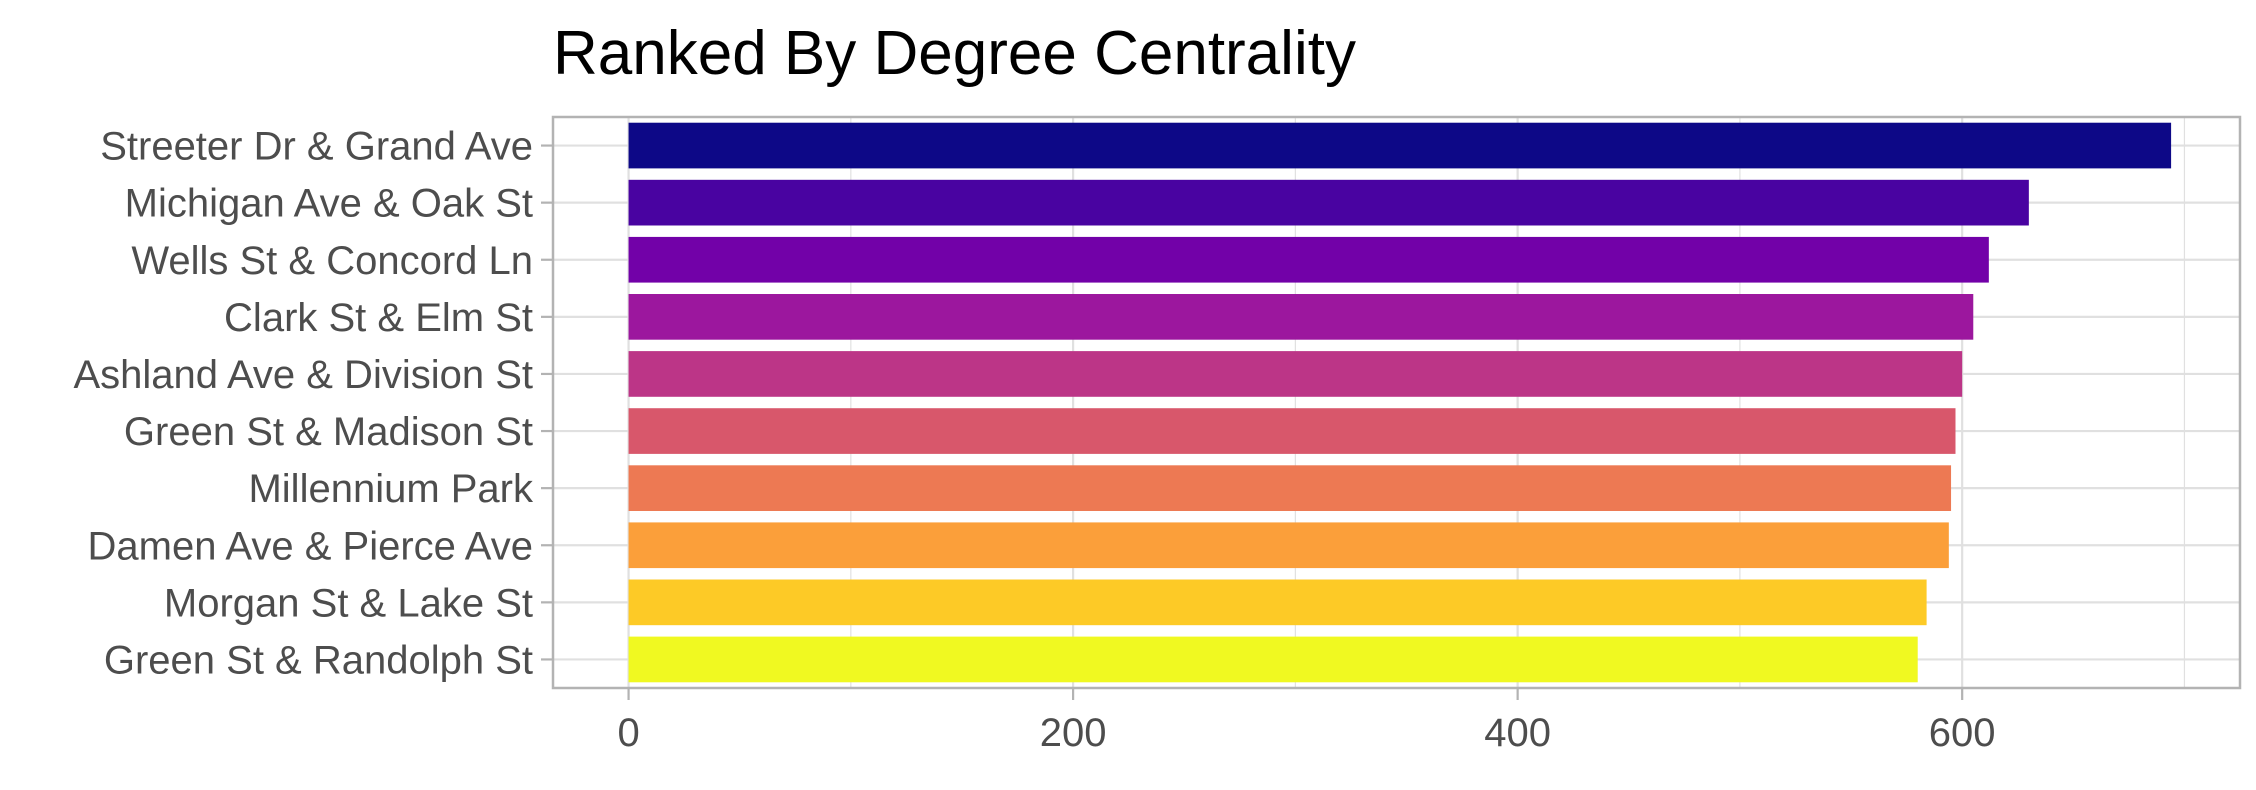 This screenshot has height=790, width=2256. I want to click on x-tick-label: 400, so click(1517, 733).